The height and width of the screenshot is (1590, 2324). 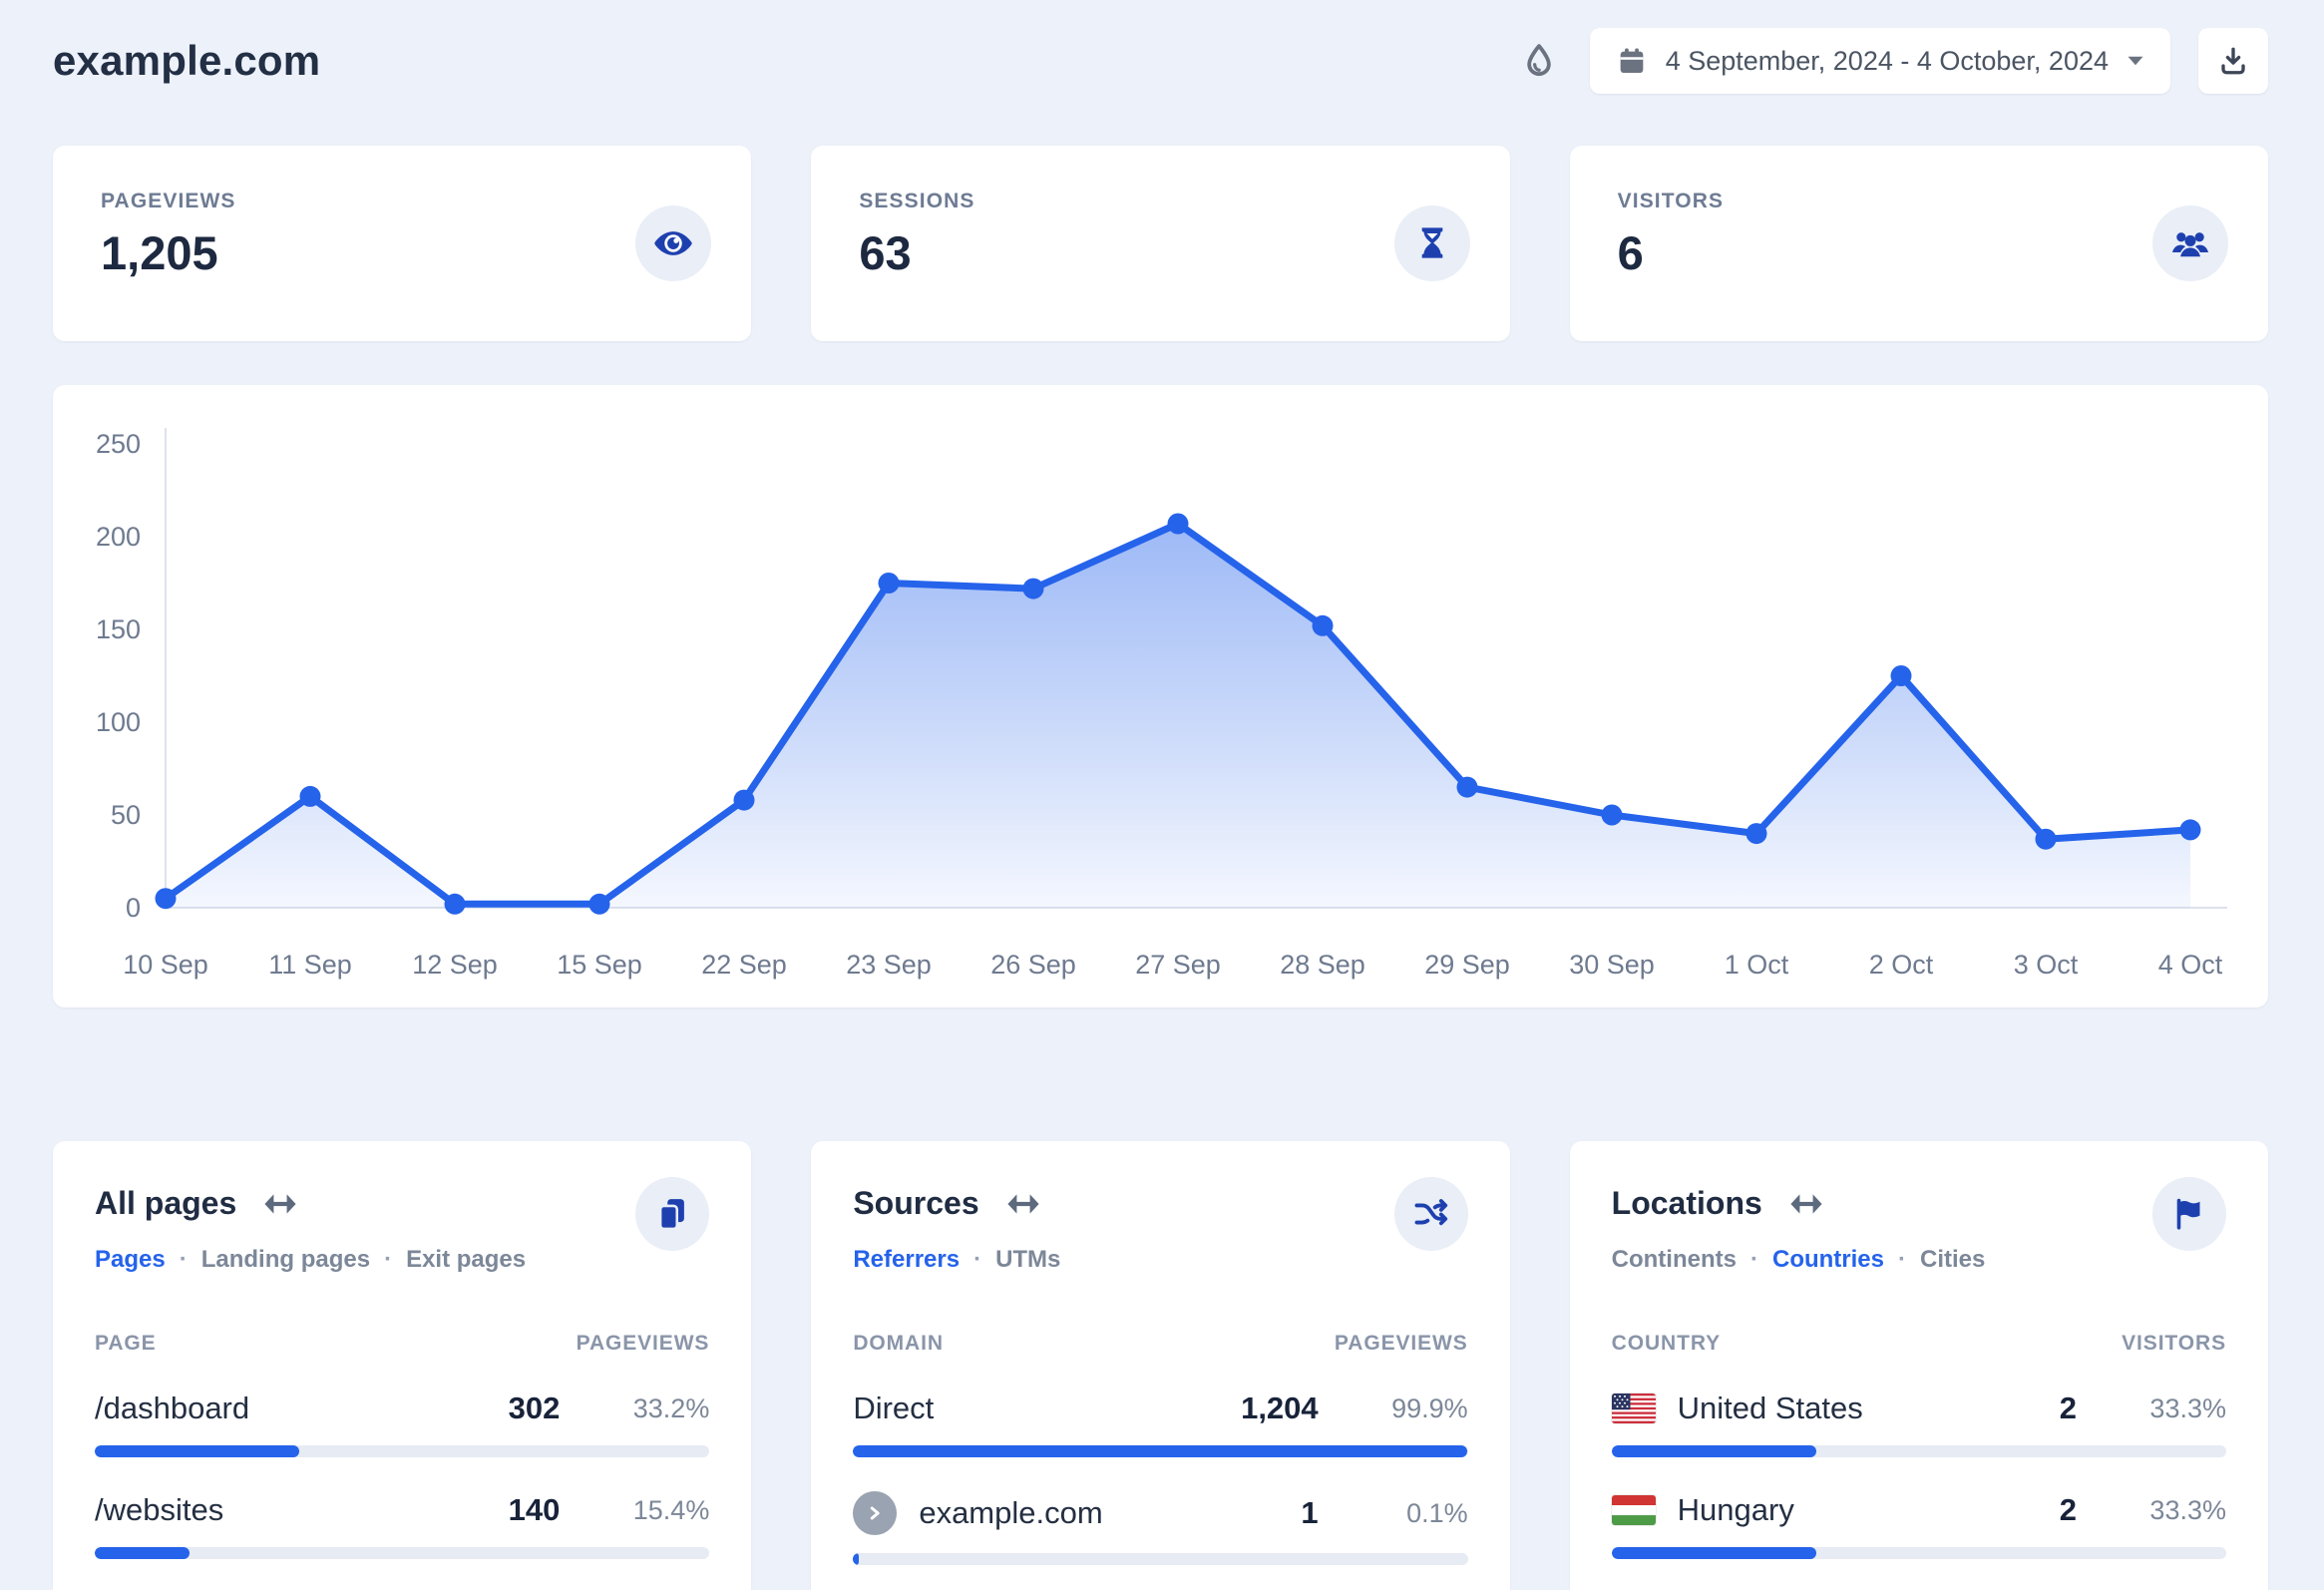 I want to click on sources-table-header: DOMAIN PAGEVIEWS, so click(x=1160, y=1344).